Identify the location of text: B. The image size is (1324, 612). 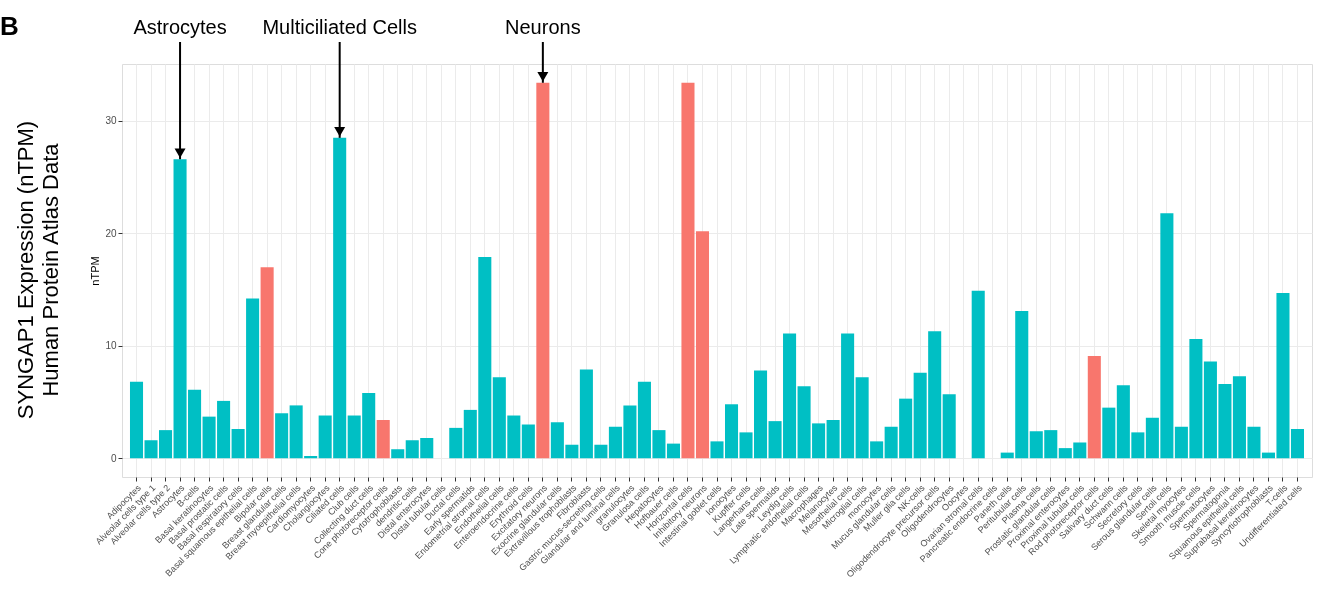
(9, 26).